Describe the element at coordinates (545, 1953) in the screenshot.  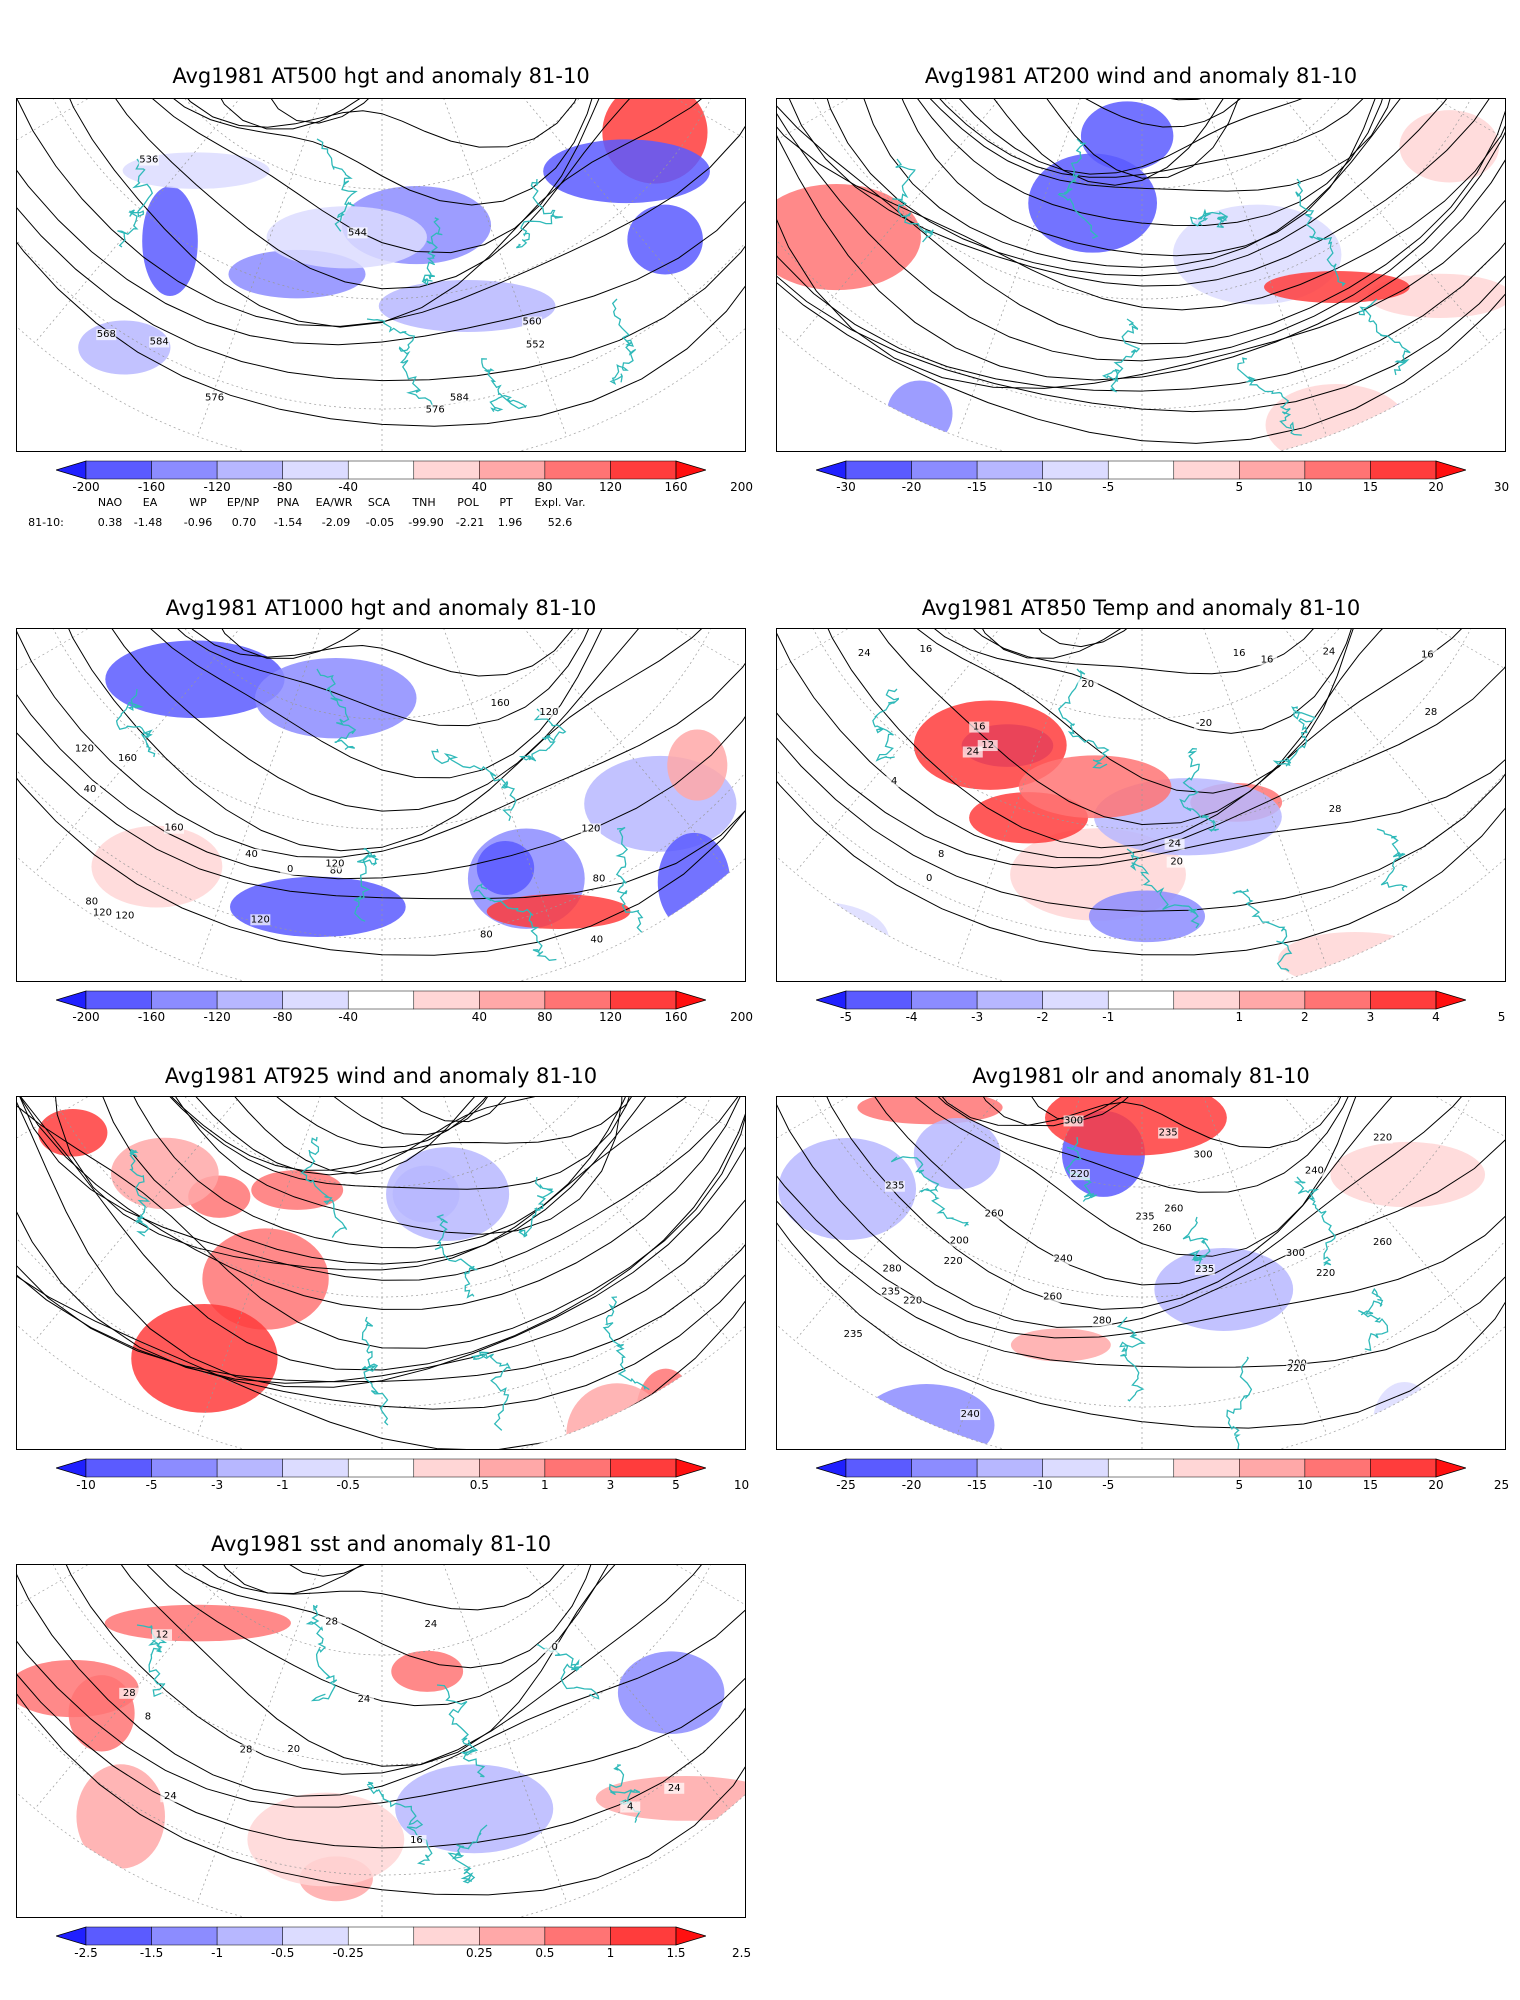
I see `colorbar-tick-label: 0.5` at that location.